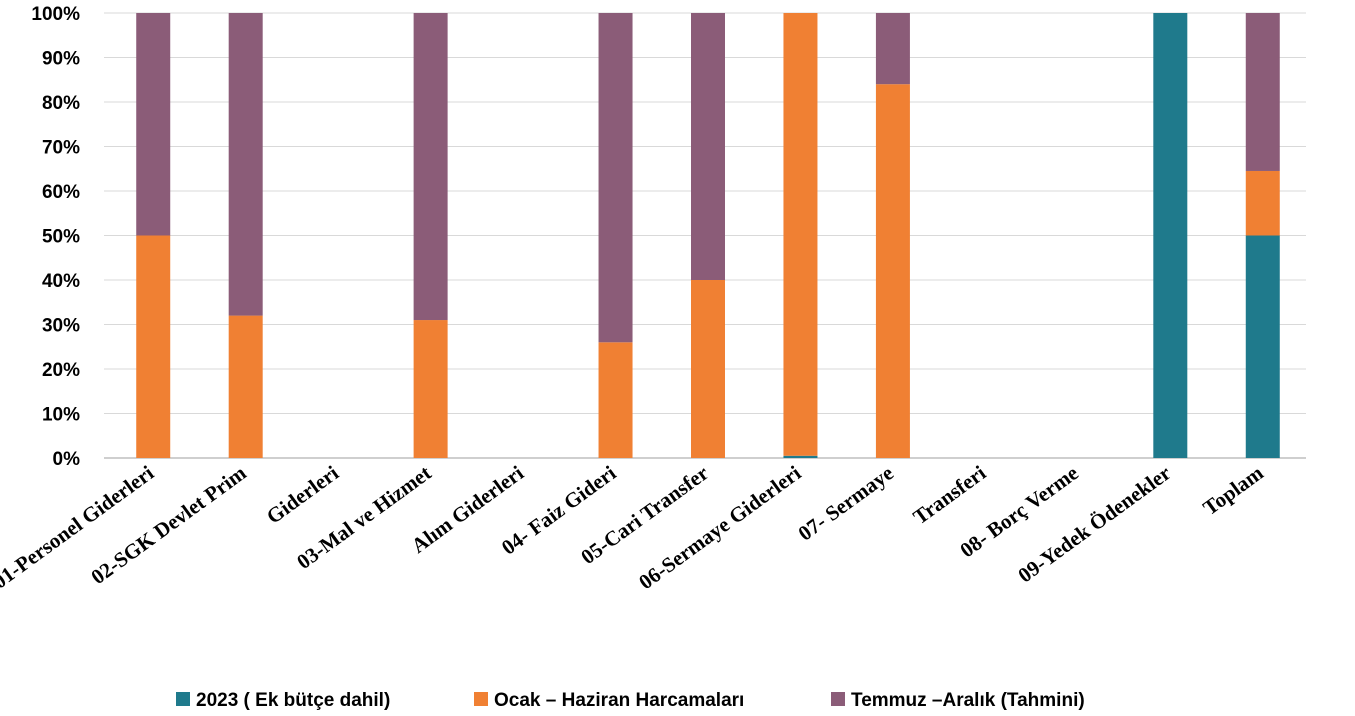  What do you see at coordinates (61, 103) in the screenshot?
I see `y-tick-label: 80%` at bounding box center [61, 103].